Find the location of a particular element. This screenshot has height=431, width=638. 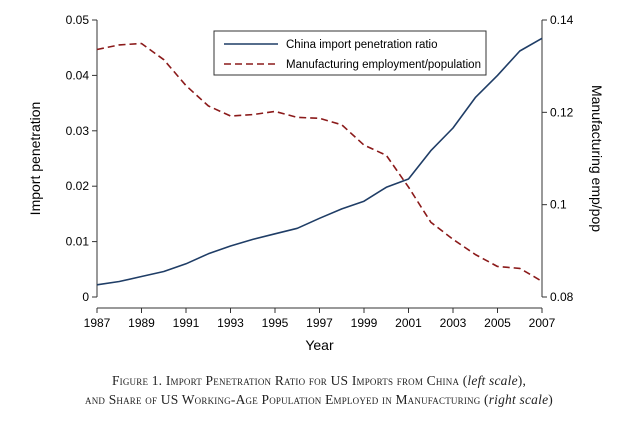

left-tick-label: 0.01 is located at coordinates (78, 242).